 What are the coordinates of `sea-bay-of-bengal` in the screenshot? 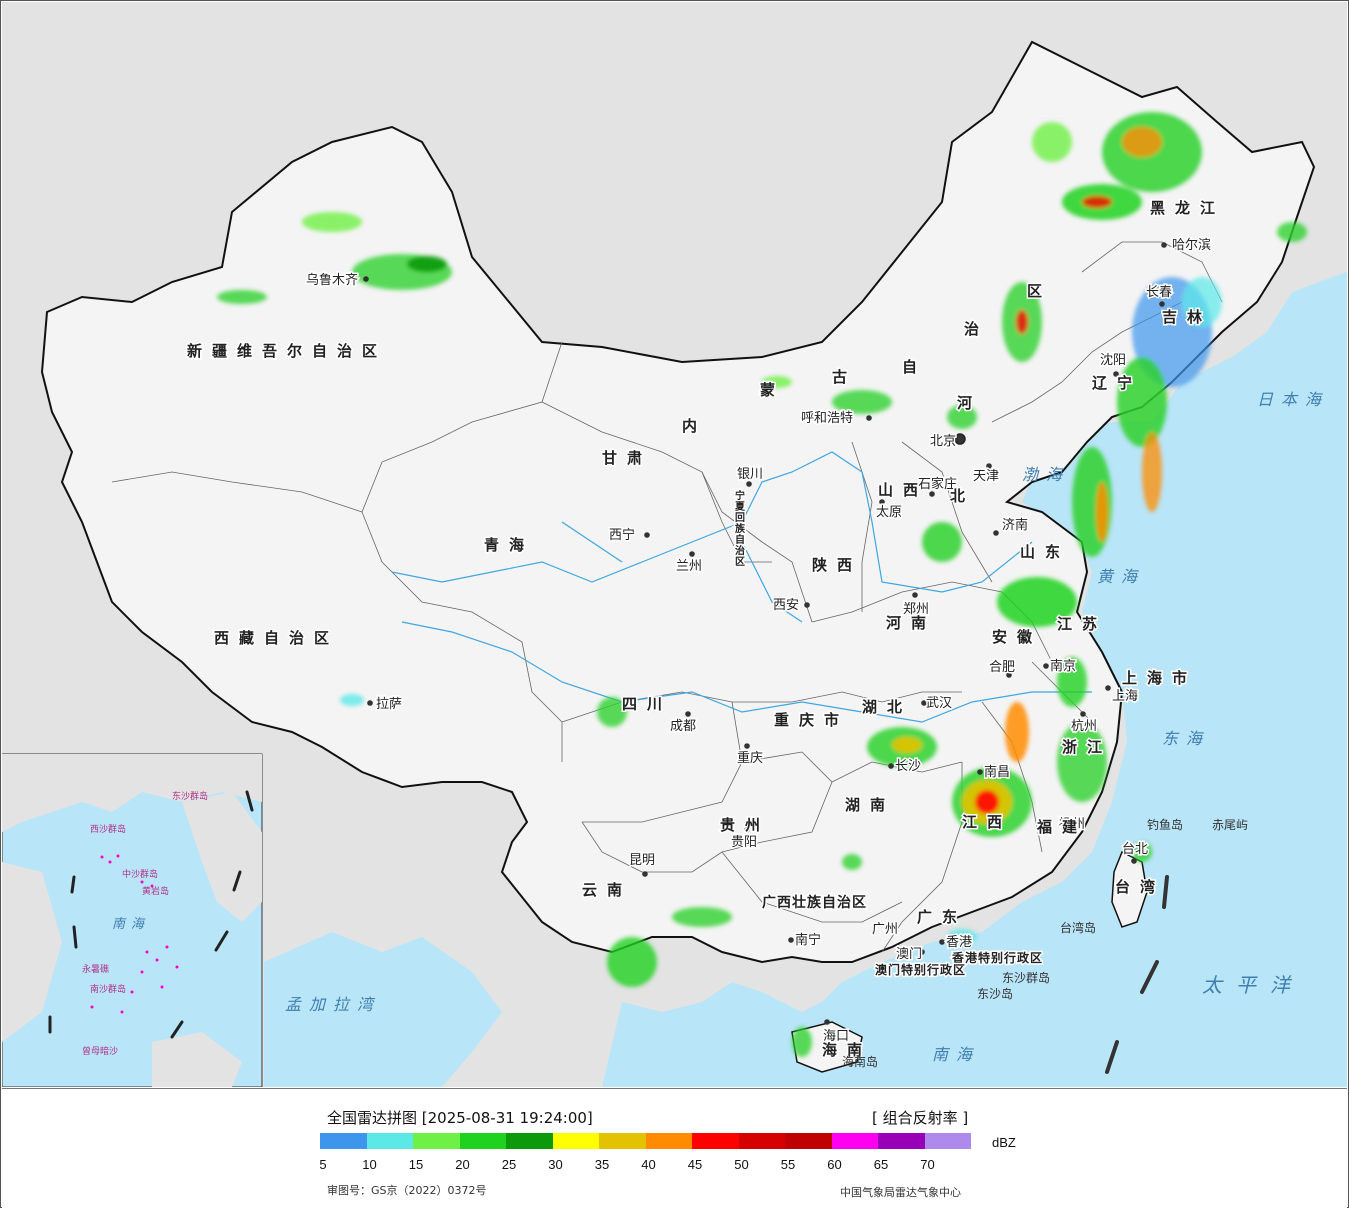 It's located at (383, 1009).